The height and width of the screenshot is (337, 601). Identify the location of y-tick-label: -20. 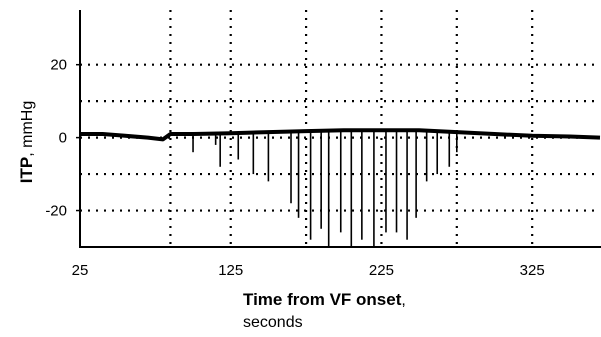
(56, 211).